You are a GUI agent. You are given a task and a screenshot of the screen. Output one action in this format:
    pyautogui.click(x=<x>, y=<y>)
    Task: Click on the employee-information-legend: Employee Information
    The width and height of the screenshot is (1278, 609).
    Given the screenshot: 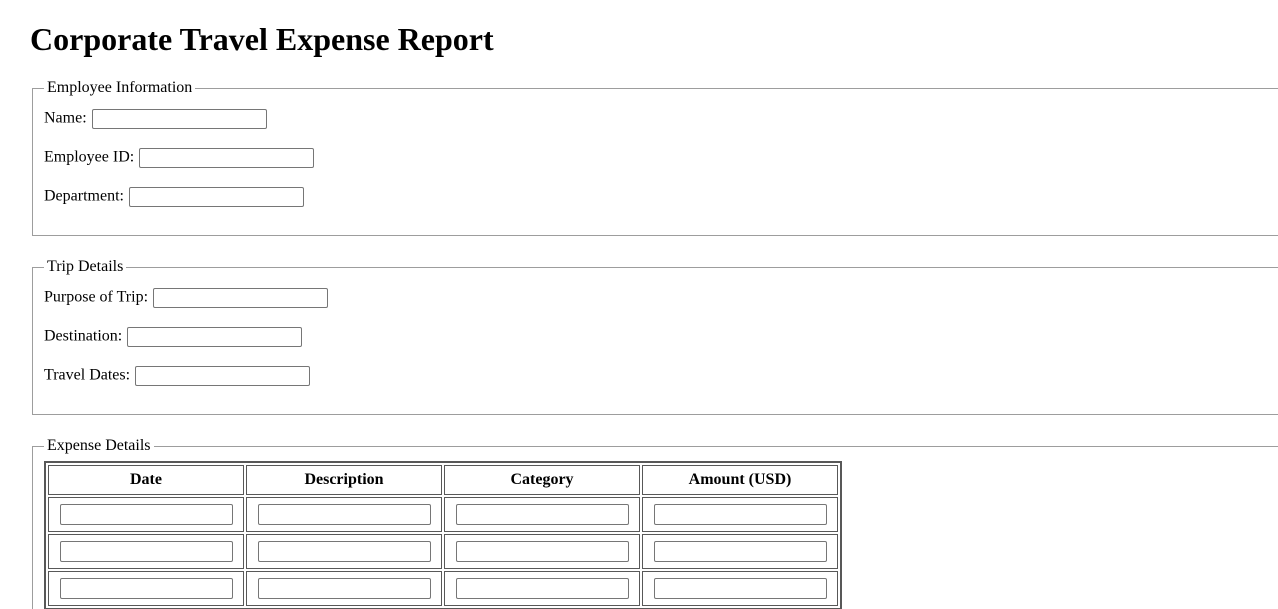 What is the action you would take?
    pyautogui.click(x=120, y=87)
    